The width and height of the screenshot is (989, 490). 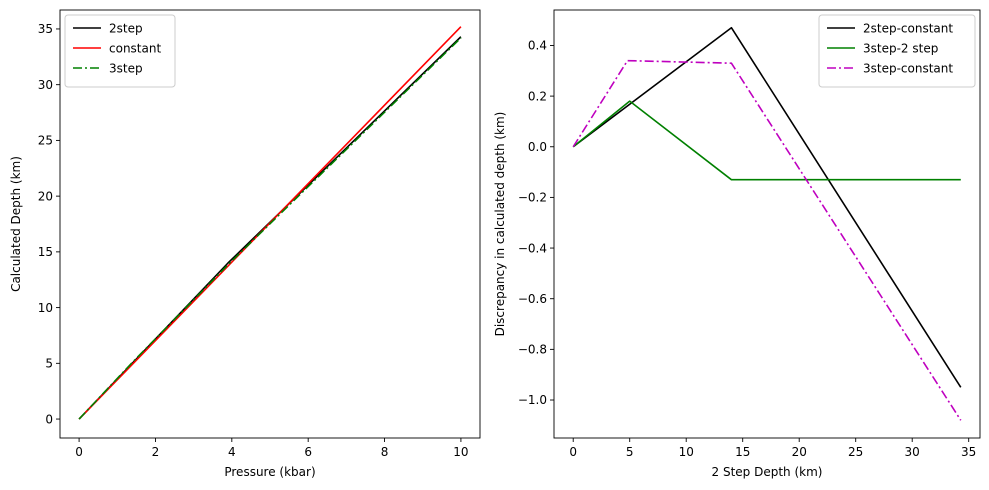 I want to click on y-axis-label: Calculated Depth (km), so click(x=16, y=224).